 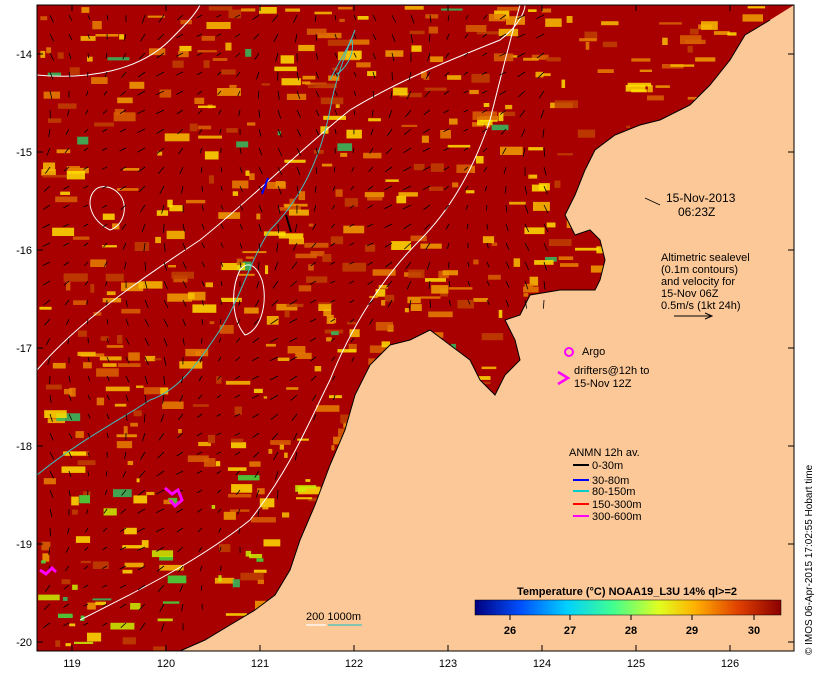 I want to click on altimetry-line-1: Altimetric sealevel, so click(x=705, y=258).